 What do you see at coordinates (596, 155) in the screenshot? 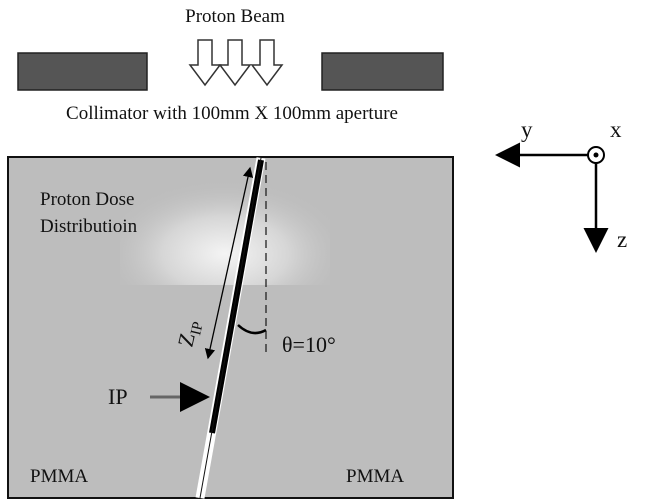
I see `x-axis-dot` at bounding box center [596, 155].